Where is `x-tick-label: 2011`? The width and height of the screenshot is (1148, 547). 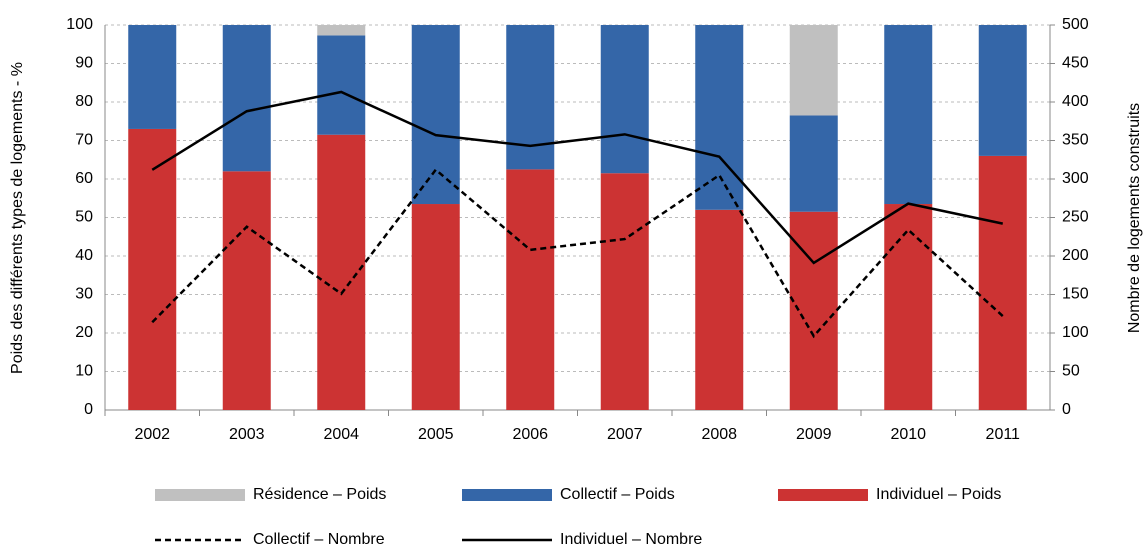 x-tick-label: 2011 is located at coordinates (1003, 434).